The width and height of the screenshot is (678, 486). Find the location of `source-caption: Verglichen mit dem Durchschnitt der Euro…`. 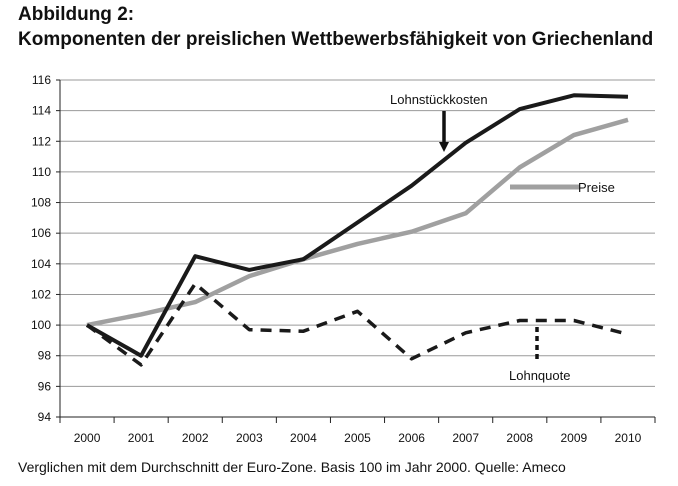

source-caption: Verglichen mit dem Durchschnitt der Euro… is located at coordinates (292, 467).